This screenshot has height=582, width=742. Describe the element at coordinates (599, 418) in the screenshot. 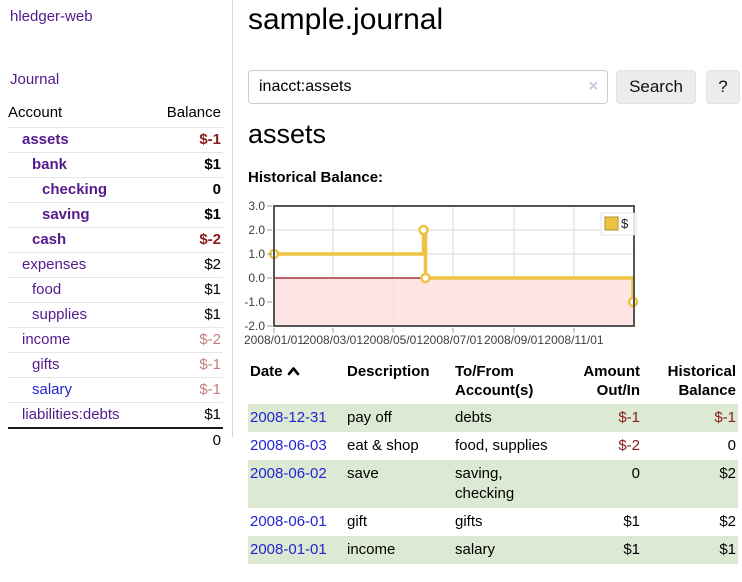

I see `register-amount: $-1` at that location.